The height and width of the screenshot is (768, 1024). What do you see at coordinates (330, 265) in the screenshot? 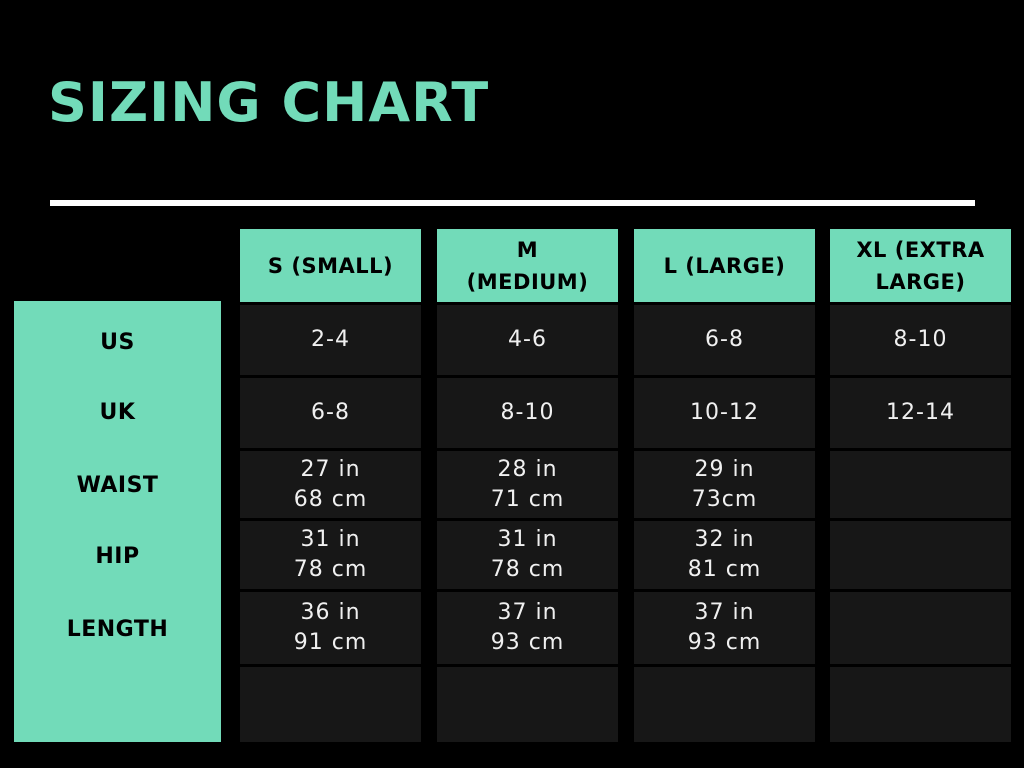
I see `size-header-s: S (SMALL)` at bounding box center [330, 265].